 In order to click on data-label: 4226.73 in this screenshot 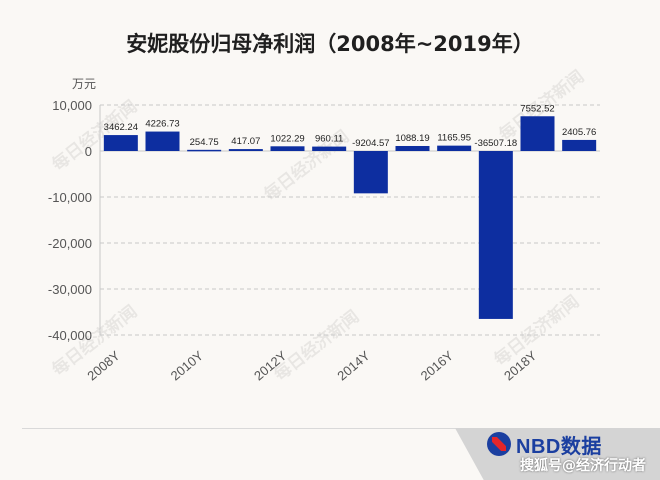, I will do `click(162, 124)`.